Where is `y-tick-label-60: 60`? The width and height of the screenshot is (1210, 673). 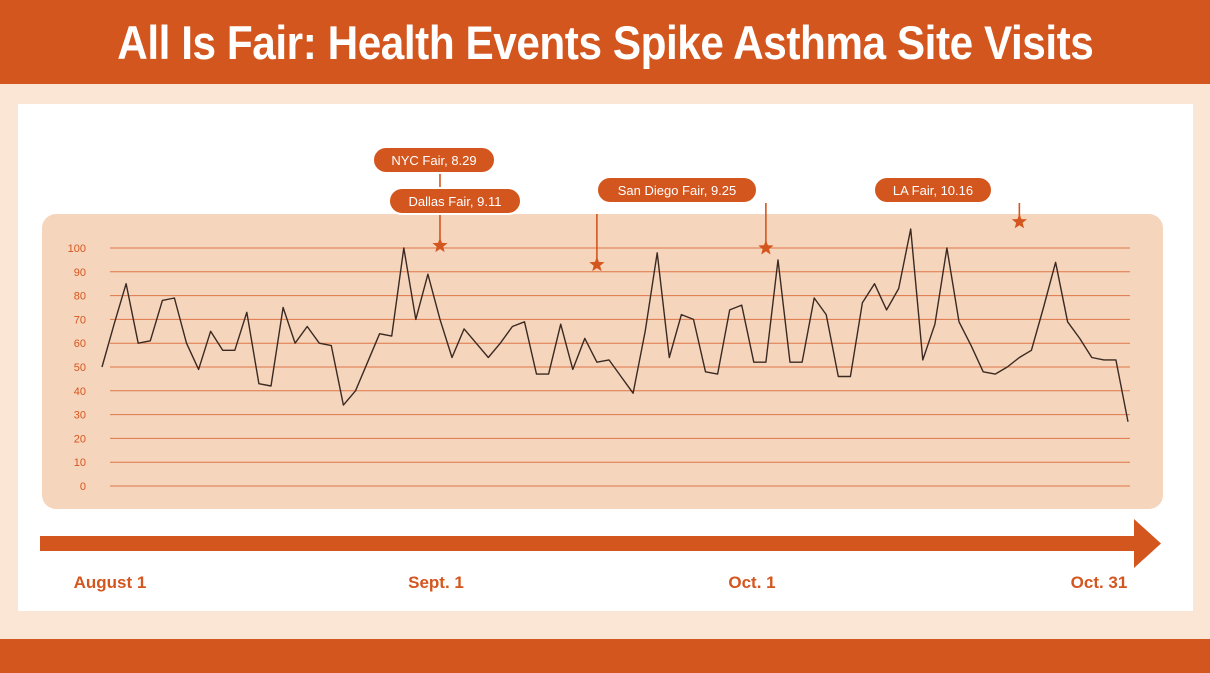
y-tick-label-60: 60 is located at coordinates (80, 344).